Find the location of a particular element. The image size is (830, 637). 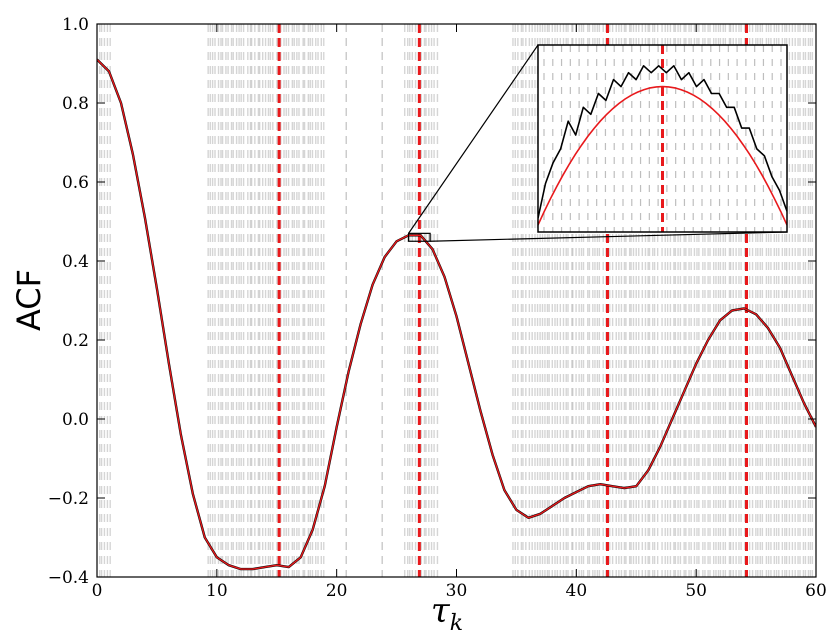

inset-red-line is located at coordinates (662, 155).